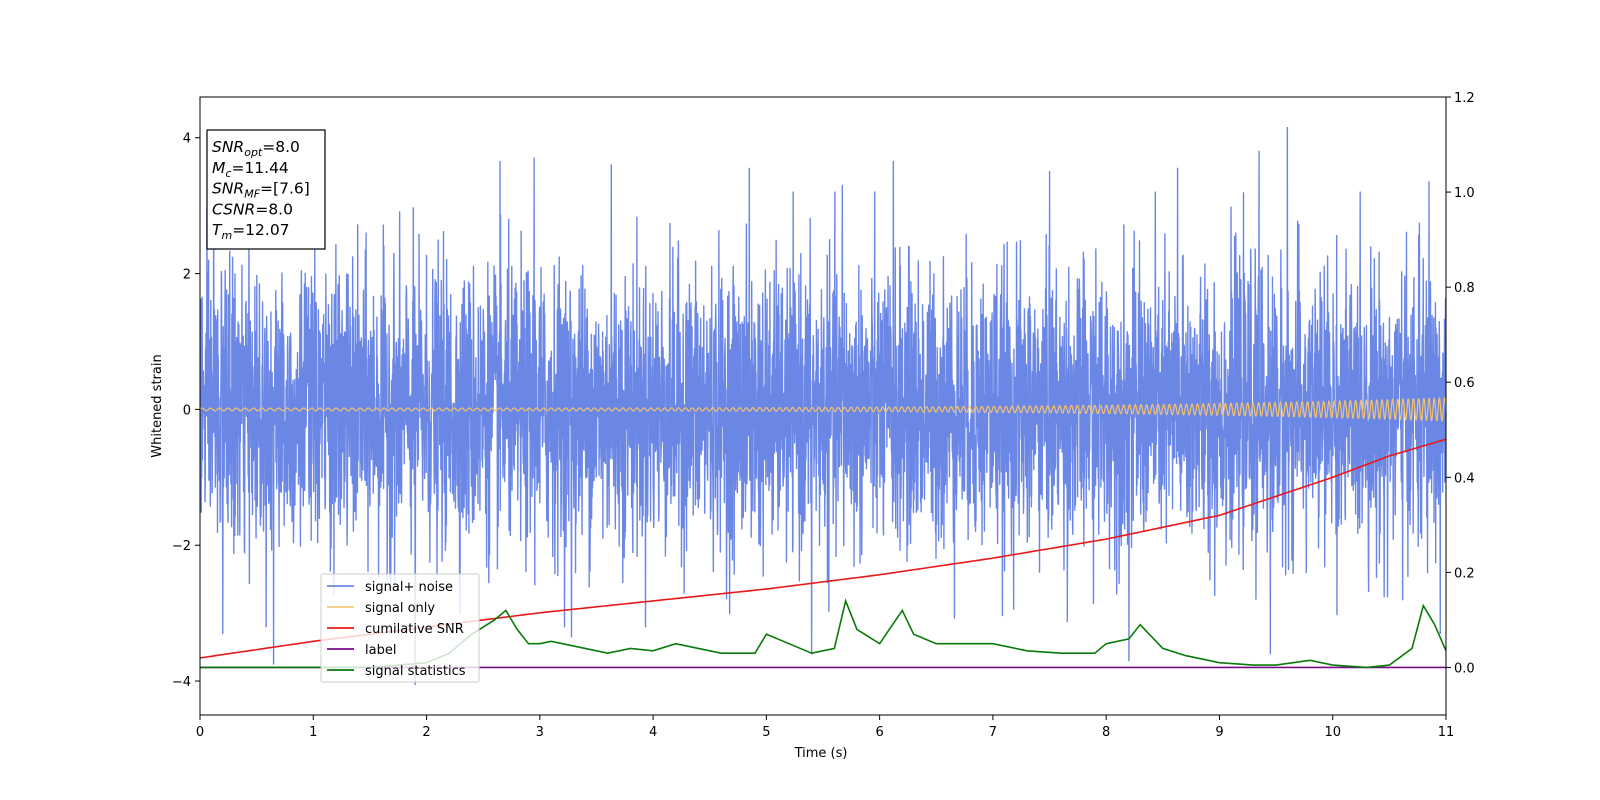  Describe the element at coordinates (821, 753) in the screenshot. I see `x-axis-label: Time (s)` at that location.